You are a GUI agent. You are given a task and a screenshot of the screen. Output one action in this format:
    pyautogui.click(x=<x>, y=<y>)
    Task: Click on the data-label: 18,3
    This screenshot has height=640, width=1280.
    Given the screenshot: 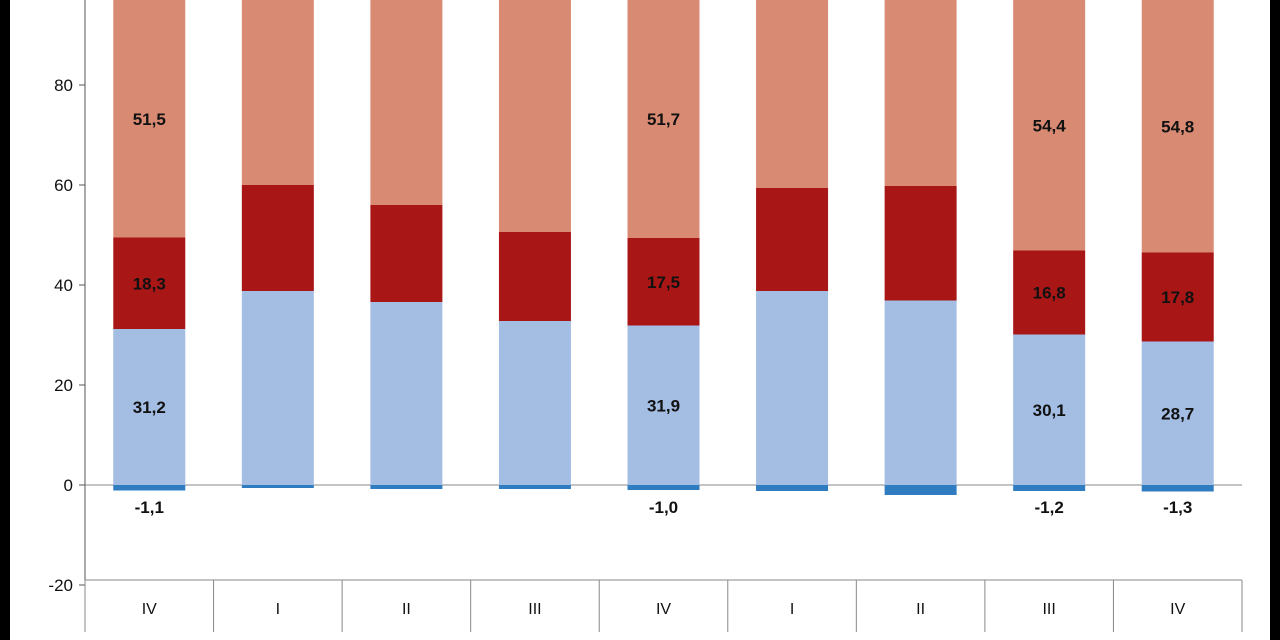 What is the action you would take?
    pyautogui.click(x=149, y=283)
    